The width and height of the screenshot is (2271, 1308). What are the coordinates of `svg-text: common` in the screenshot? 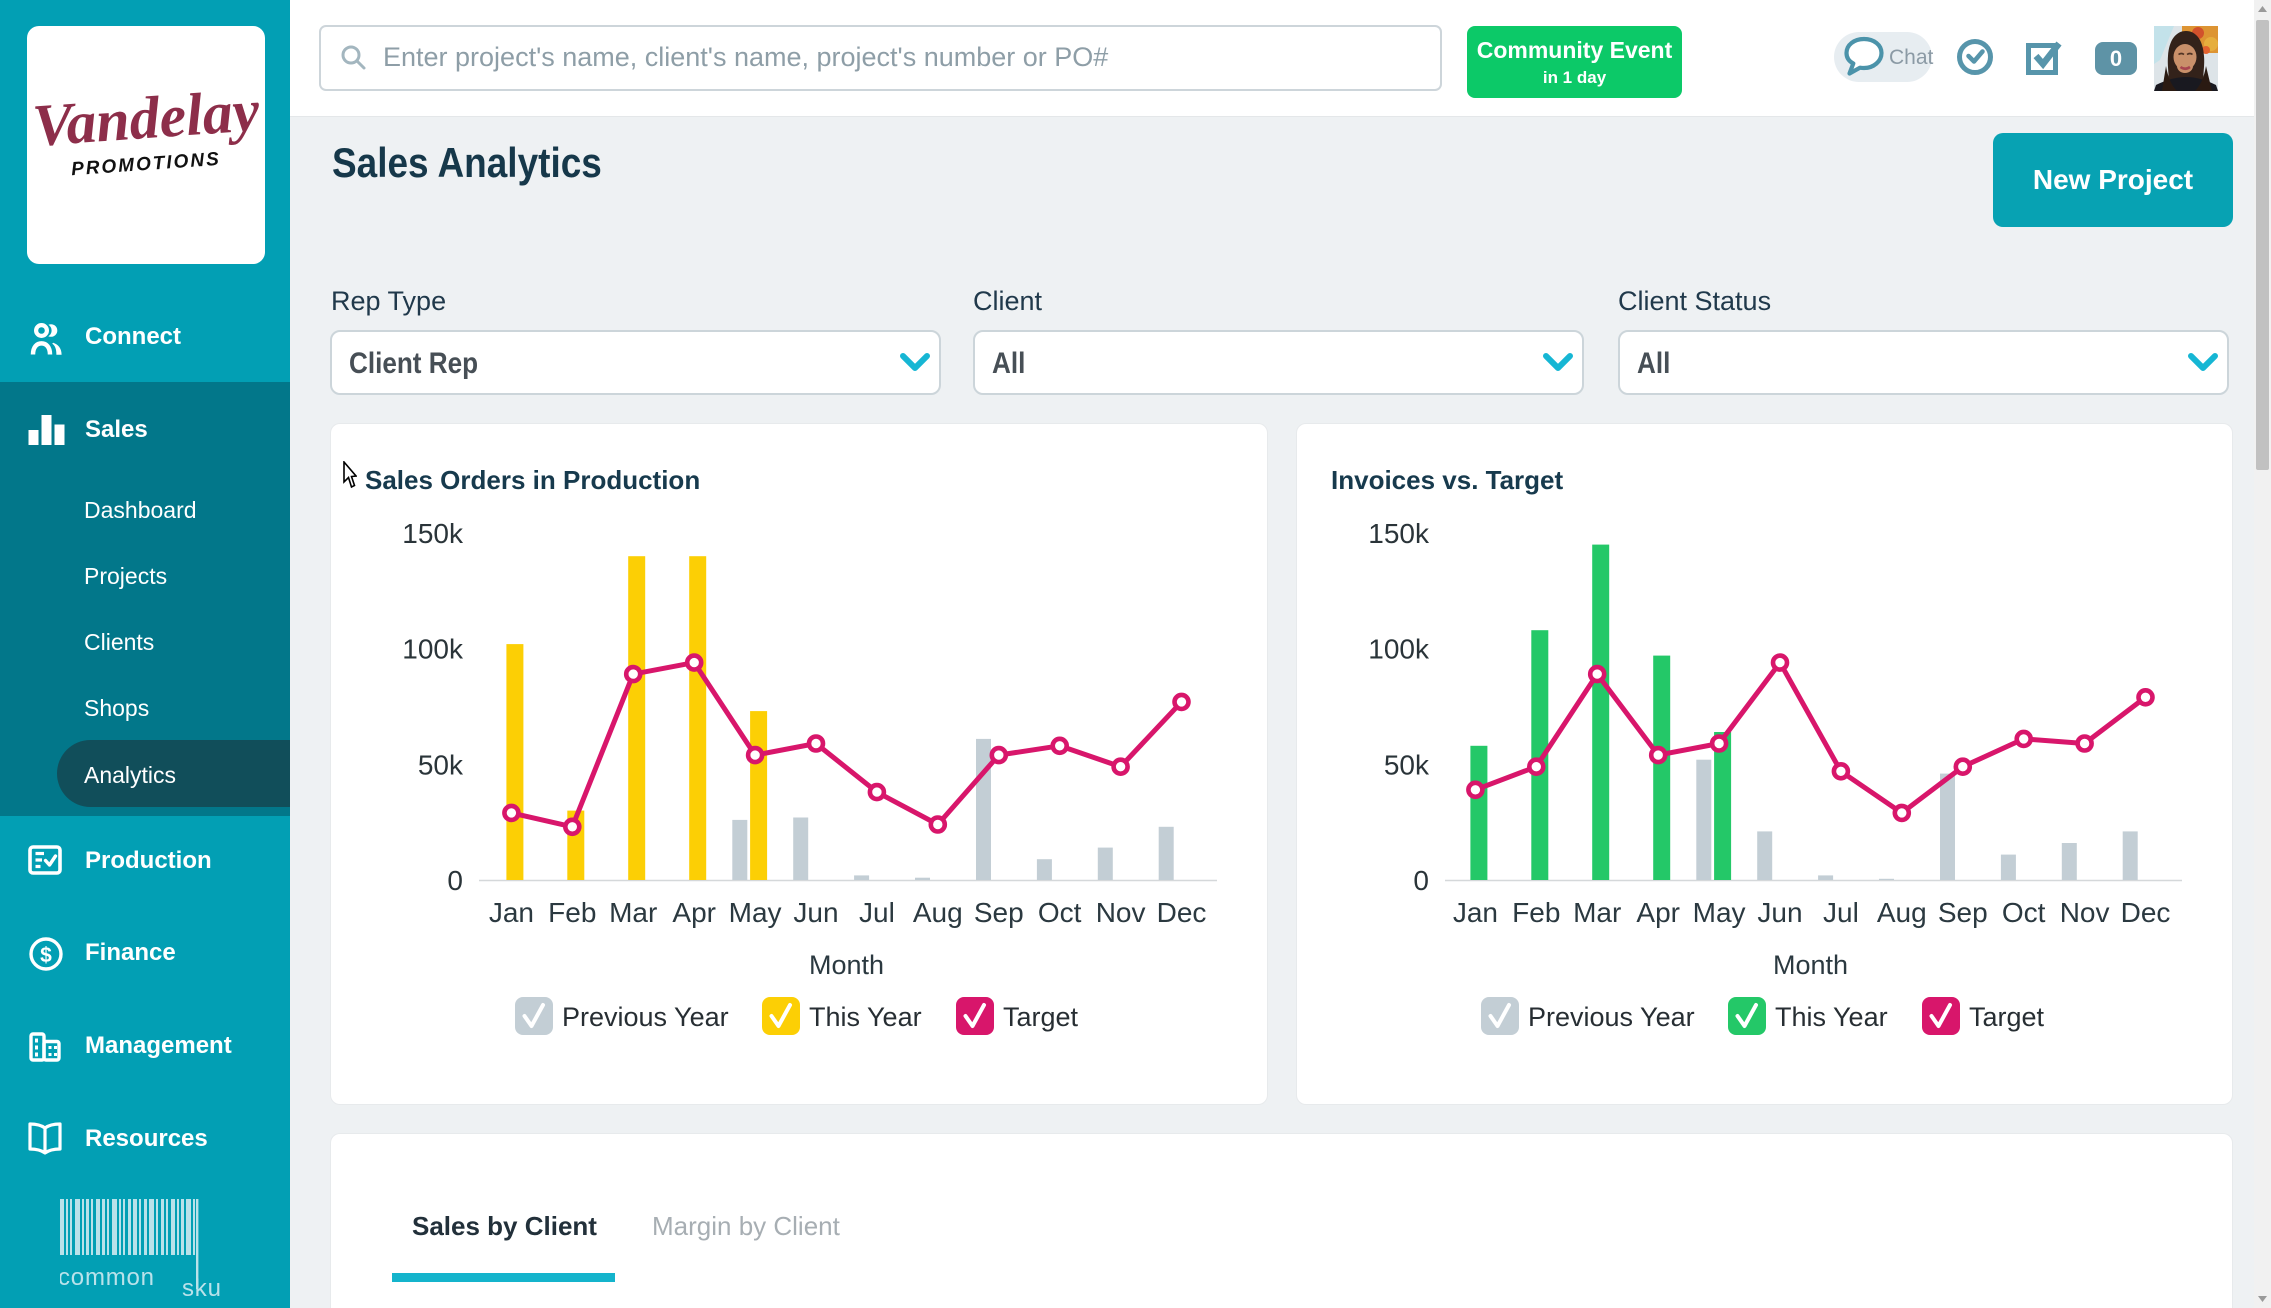 It's located at (107, 1277).